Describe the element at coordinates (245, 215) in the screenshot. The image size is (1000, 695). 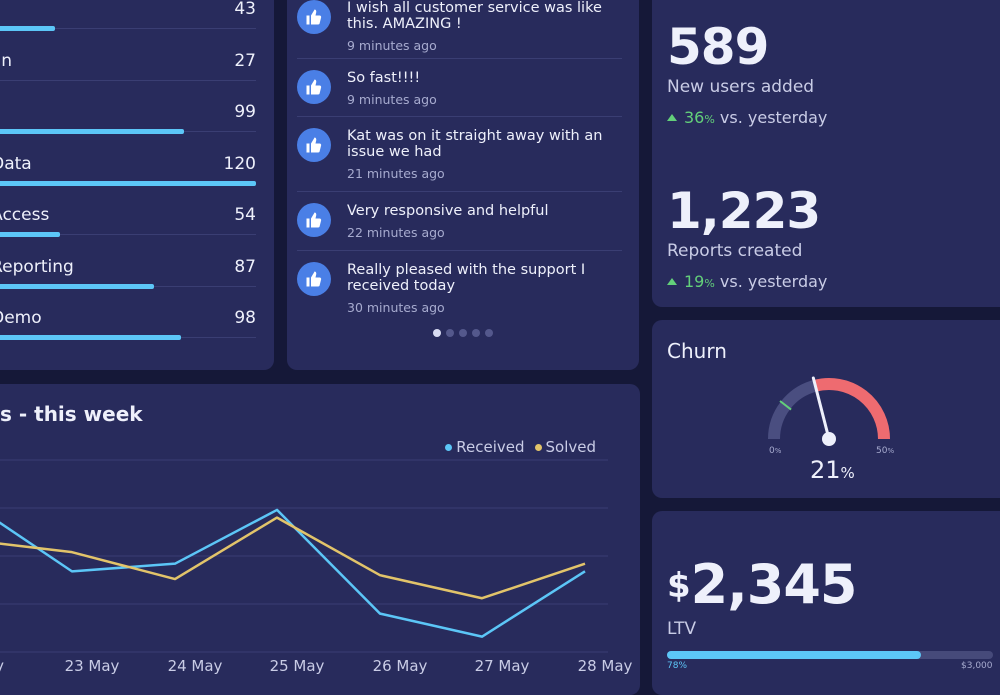
I see `category-count: 54` at that location.